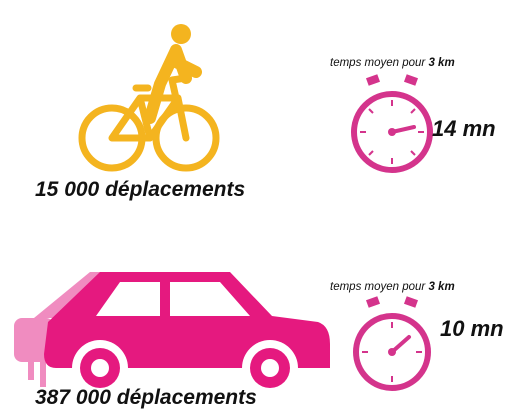 This screenshot has width=523, height=412. Describe the element at coordinates (392, 287) in the screenshot. I see `car-caption: temps moyen pour 3 km` at that location.